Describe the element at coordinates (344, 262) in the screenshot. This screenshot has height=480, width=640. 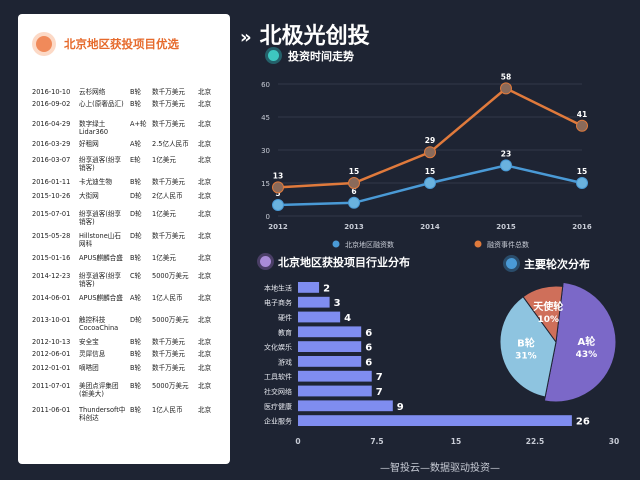
I see `bar-chart-title: 北京地区获投项目行业分布` at that location.